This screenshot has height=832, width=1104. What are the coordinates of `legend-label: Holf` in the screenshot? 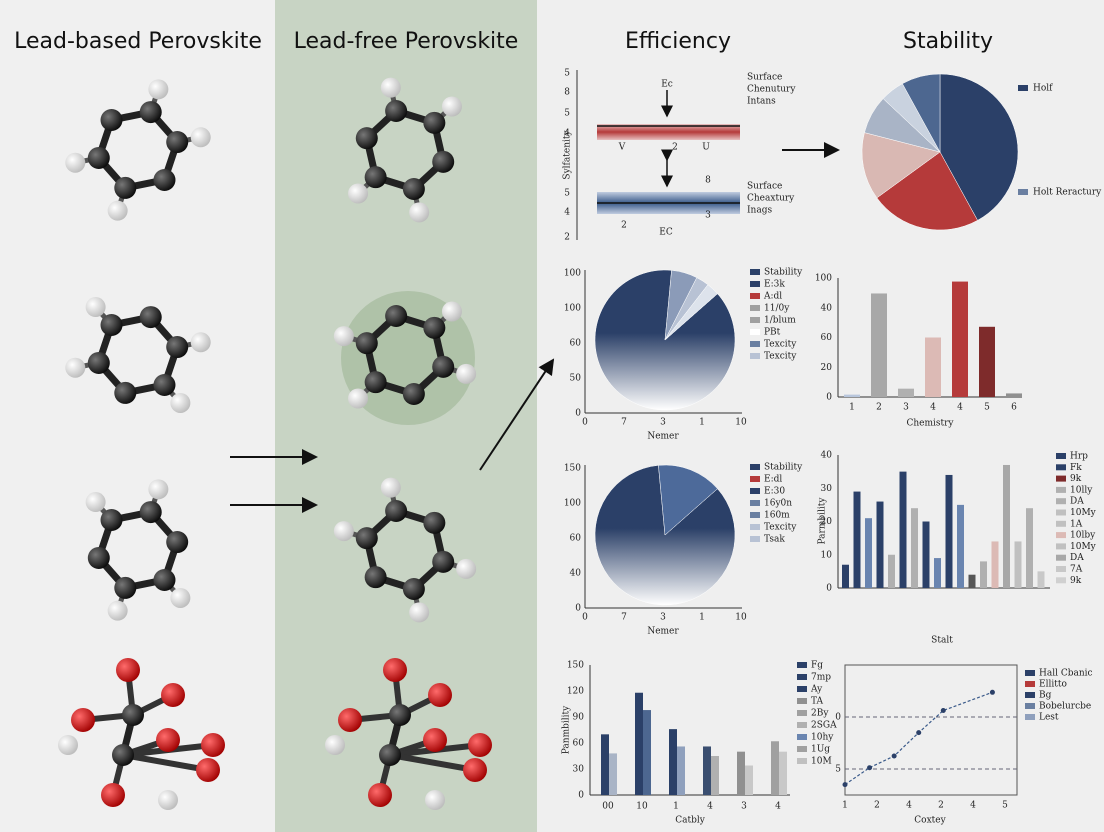 It's located at (1043, 89).